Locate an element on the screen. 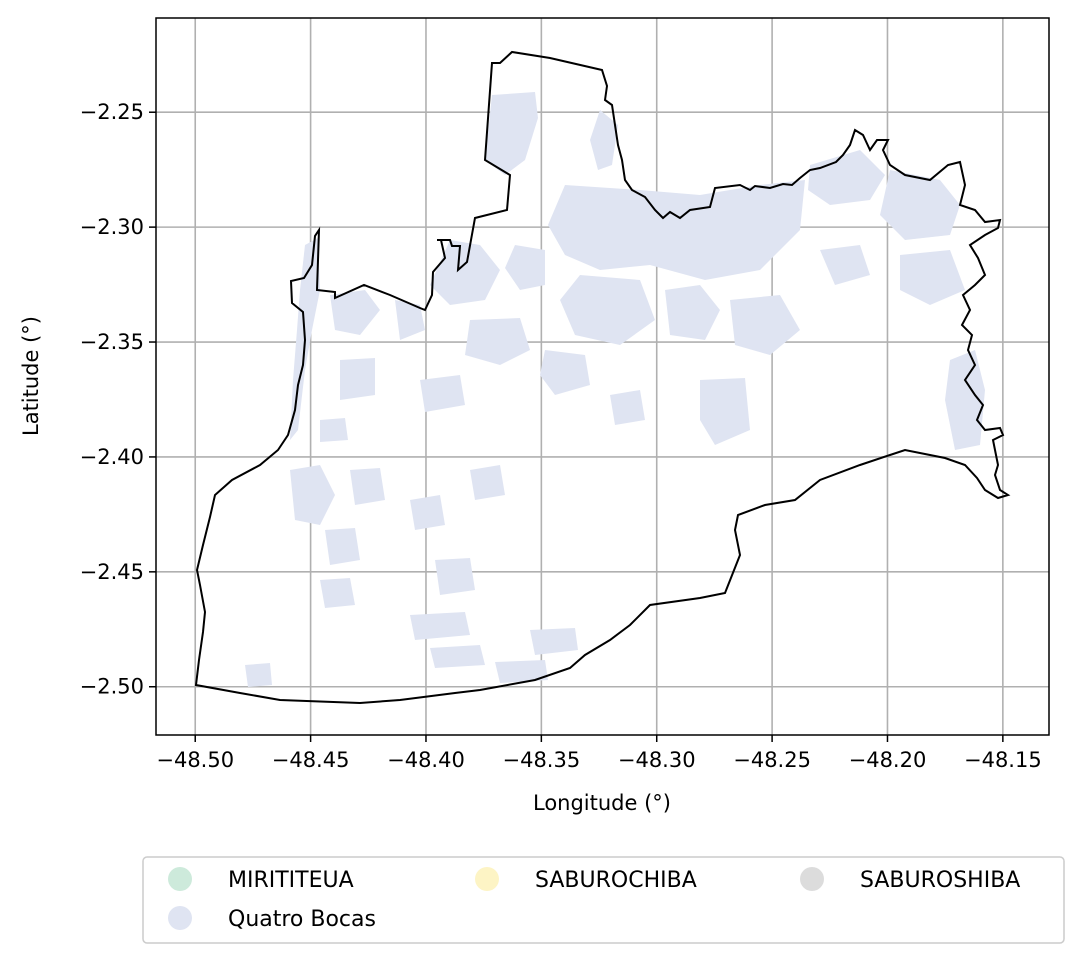 This screenshot has height=963, width=1083. legend-marker-quatro-bocas is located at coordinates (180, 918).